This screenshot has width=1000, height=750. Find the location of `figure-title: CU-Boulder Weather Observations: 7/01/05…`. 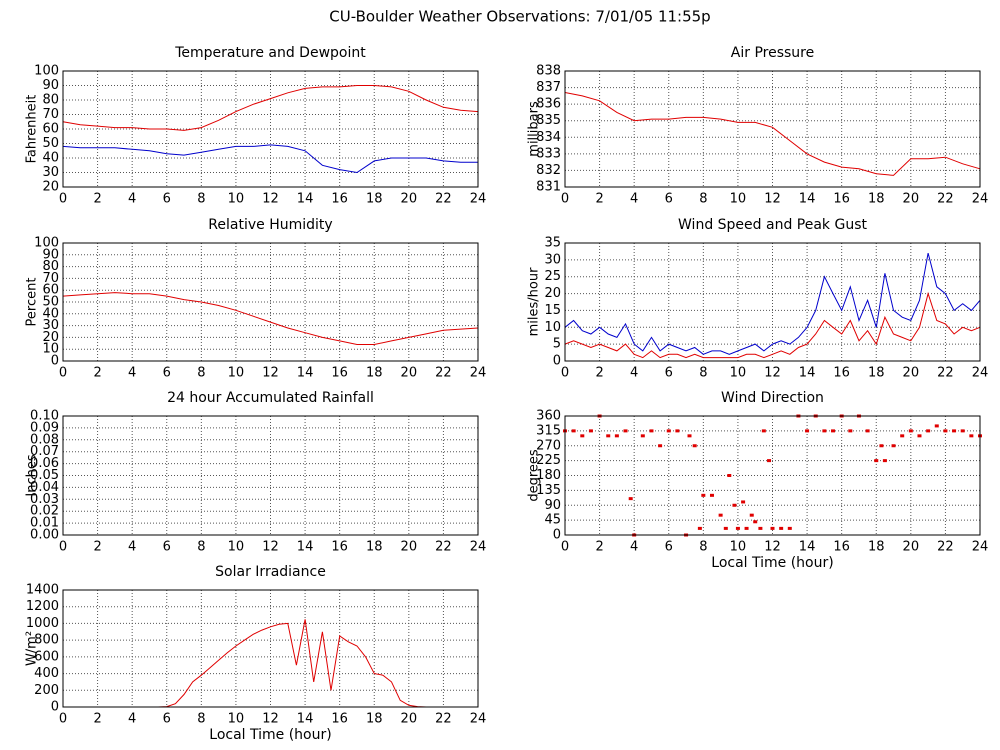

figure-title: CU-Boulder Weather Observations: 7/01/05… is located at coordinates (519, 17).